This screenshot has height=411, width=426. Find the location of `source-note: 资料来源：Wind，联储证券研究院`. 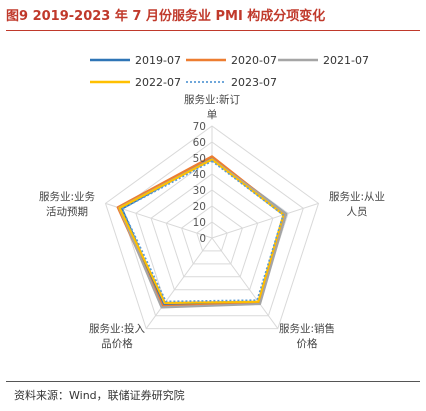

source-note: 资料来源：Wind，联储证券研究院 is located at coordinates (99, 395).